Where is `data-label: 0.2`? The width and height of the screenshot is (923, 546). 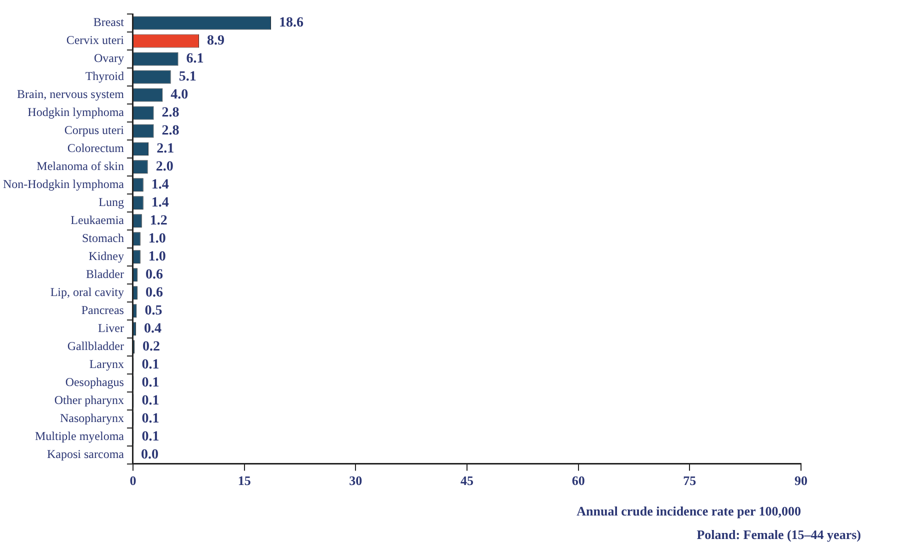
data-label: 0.2 is located at coordinates (151, 346).